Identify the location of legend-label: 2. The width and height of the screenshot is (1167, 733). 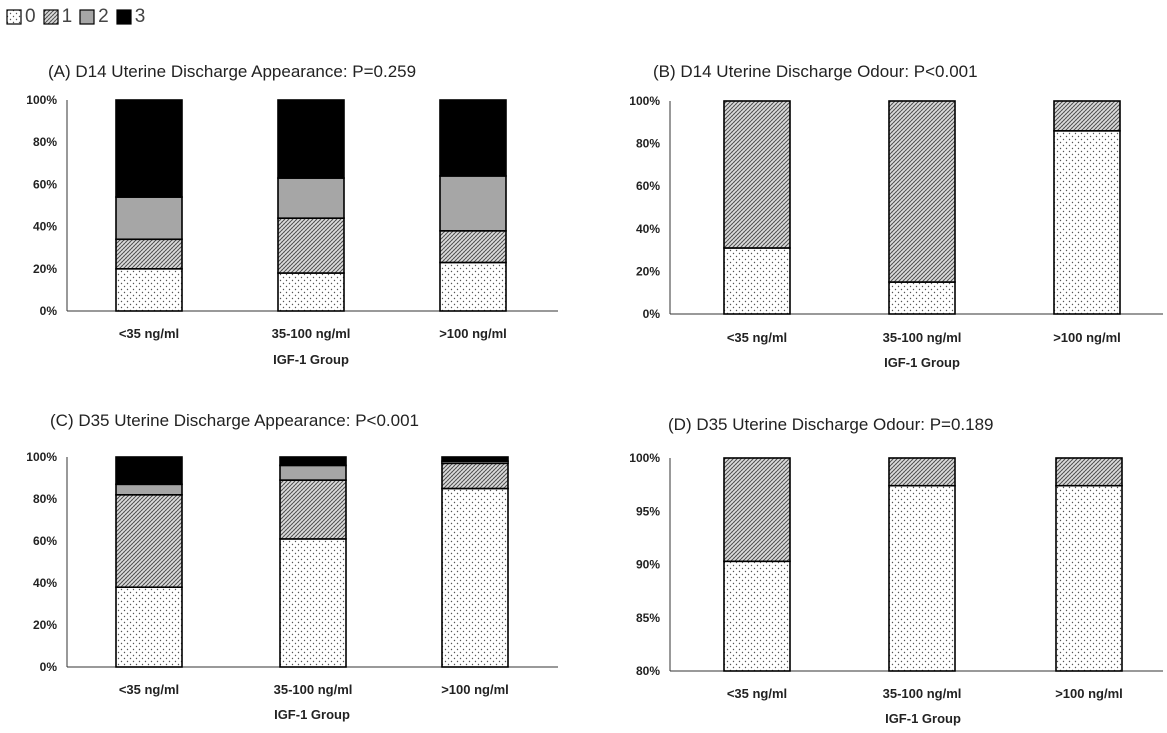
(103, 16).